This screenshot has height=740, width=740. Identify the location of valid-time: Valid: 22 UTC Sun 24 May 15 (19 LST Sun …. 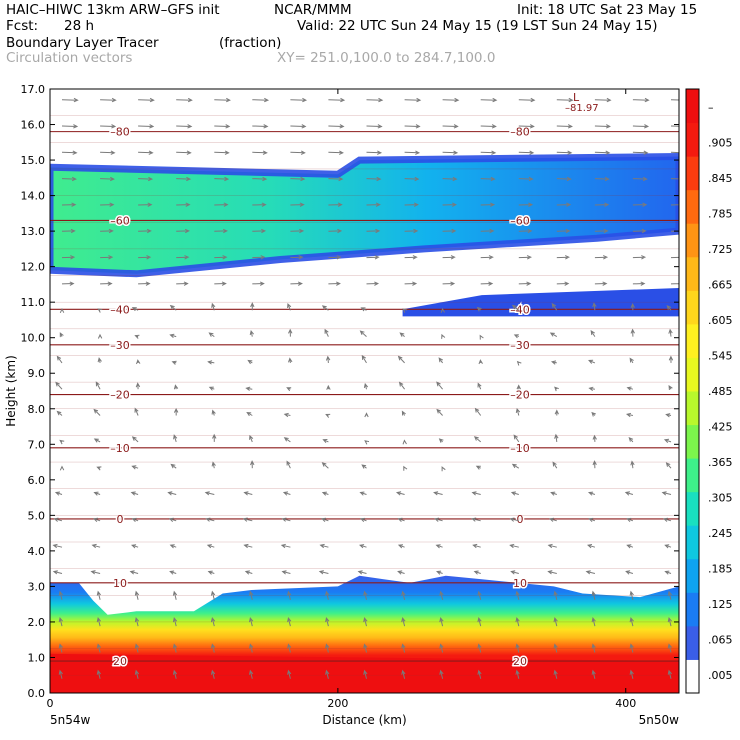
(477, 26).